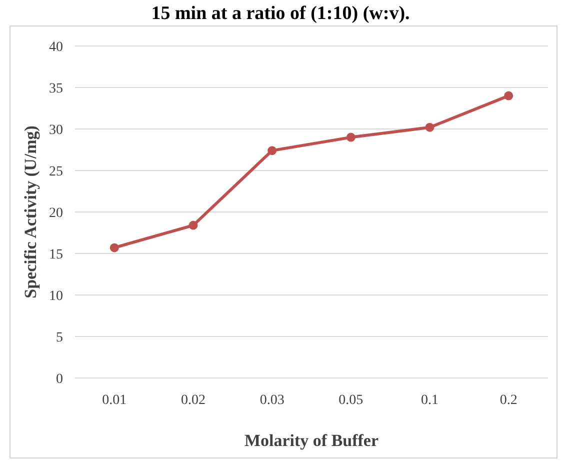 This screenshot has width=561, height=462. What do you see at coordinates (429, 400) in the screenshot?
I see `x-tick-label: 0.1` at bounding box center [429, 400].